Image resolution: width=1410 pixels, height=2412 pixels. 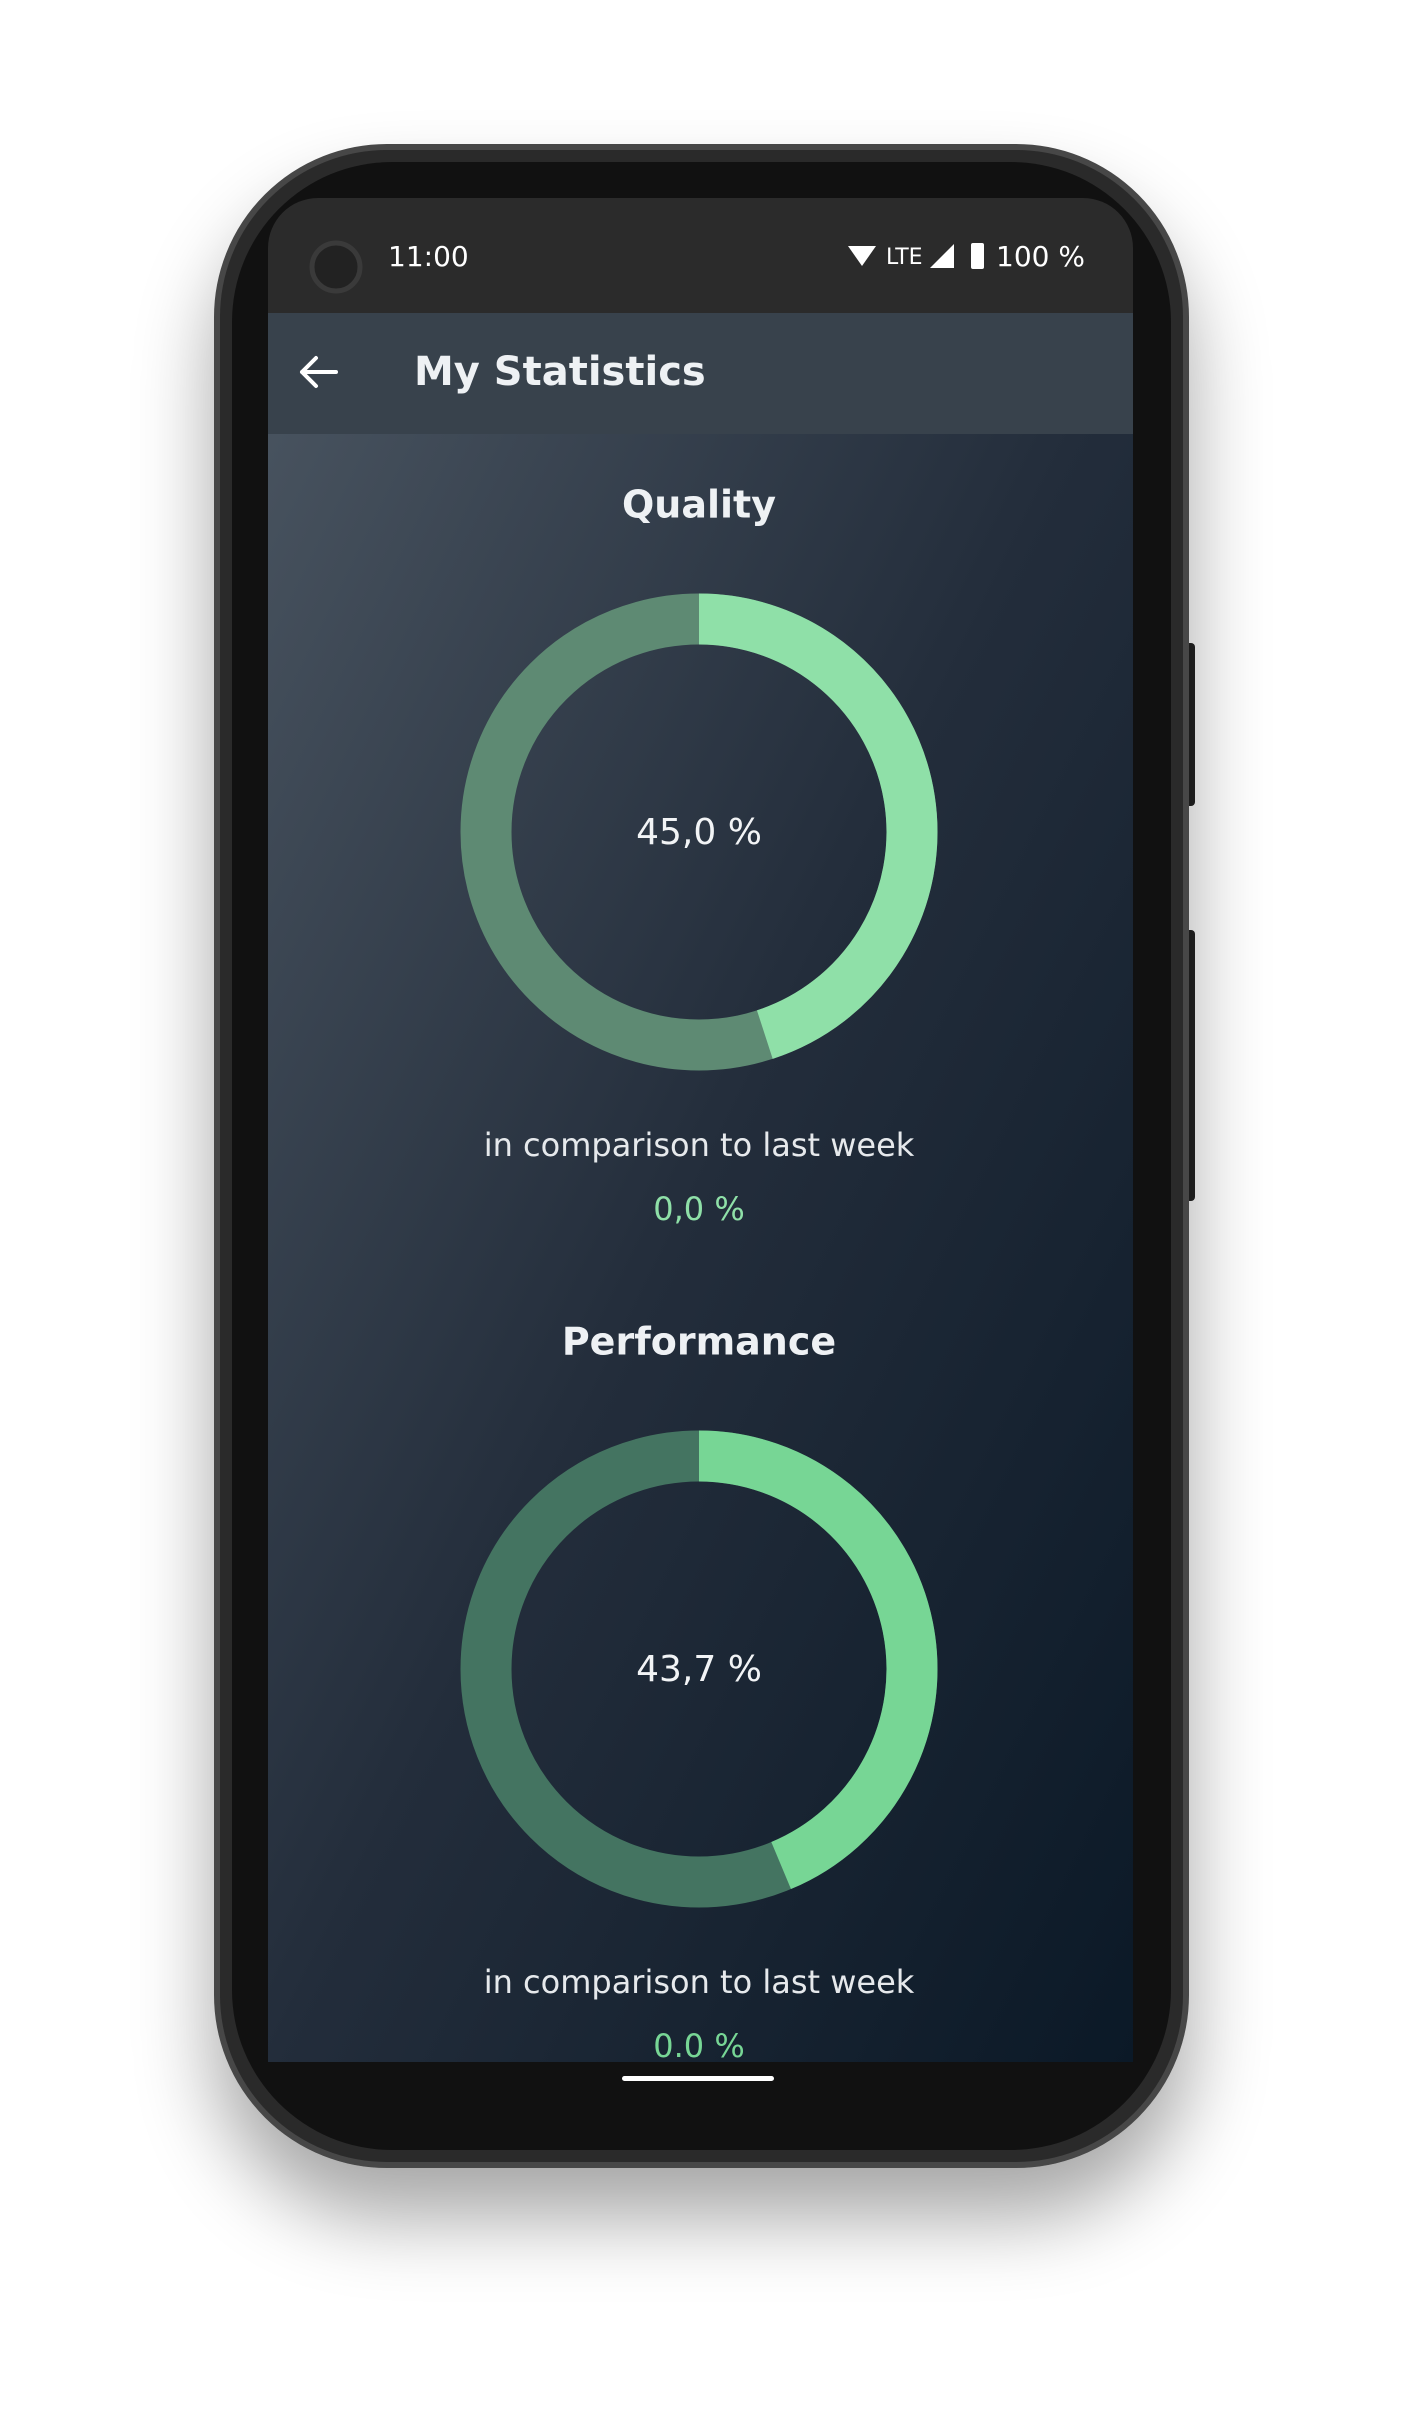 What do you see at coordinates (904, 257) in the screenshot?
I see `status-network: LTE` at bounding box center [904, 257].